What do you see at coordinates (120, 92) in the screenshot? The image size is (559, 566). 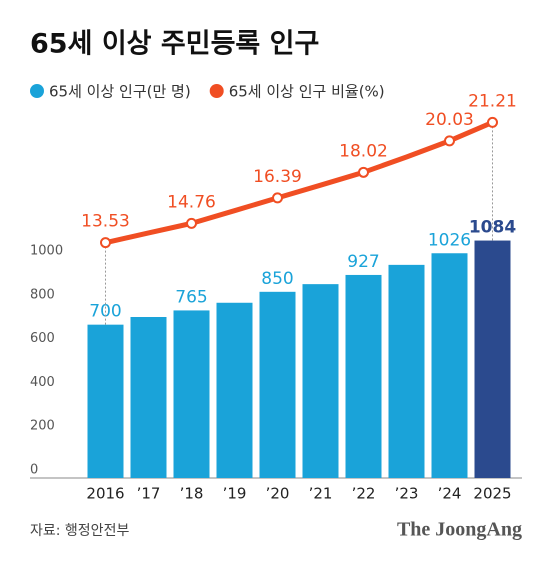 I see `legend-label: 65세 이상 인구(만 명)` at bounding box center [120, 92].